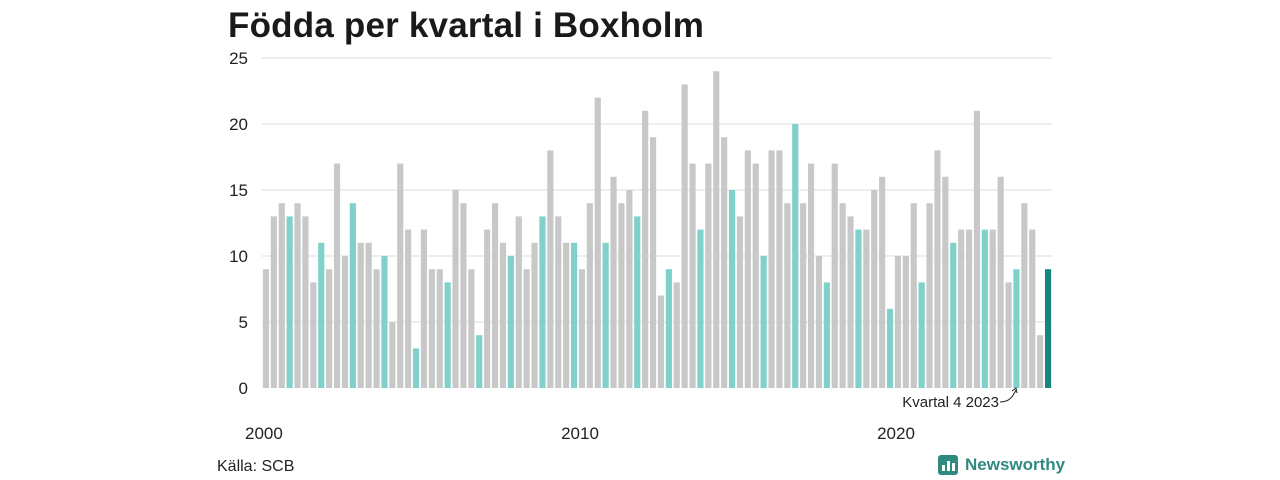  I want to click on x-axis-ticks: 2000 2010 2020, so click(580, 433).